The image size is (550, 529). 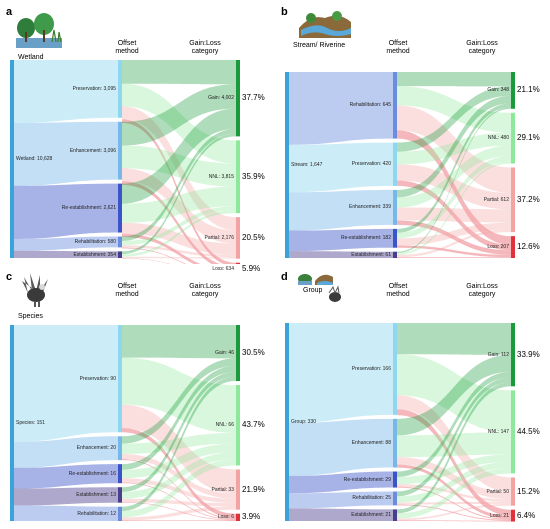 I want to click on source-label: Stream: 1,647, so click(x=307, y=165).